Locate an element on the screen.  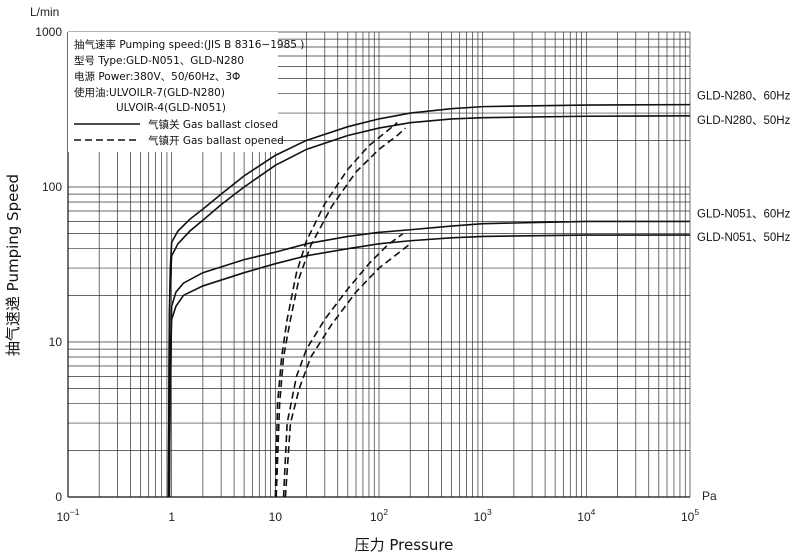
x-tick-label-5: 10⁴ is located at coordinates (586, 515).